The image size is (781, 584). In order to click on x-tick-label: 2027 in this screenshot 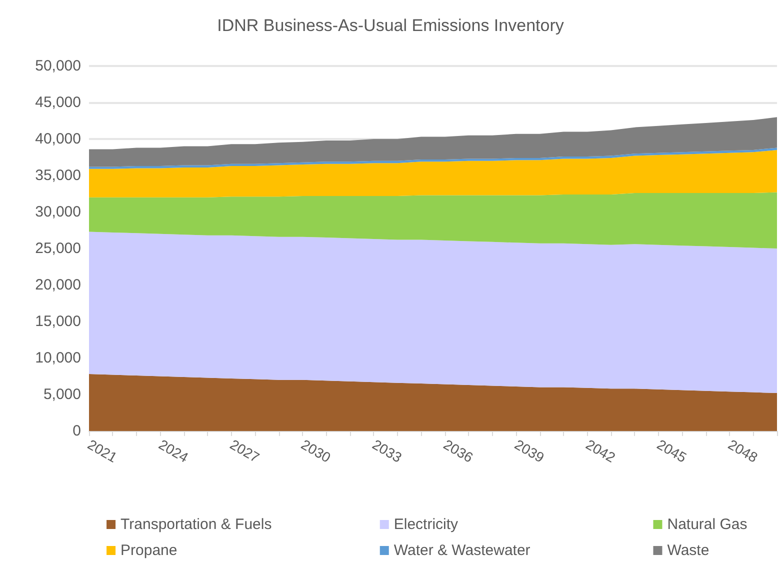, I will do `click(244, 451)`.